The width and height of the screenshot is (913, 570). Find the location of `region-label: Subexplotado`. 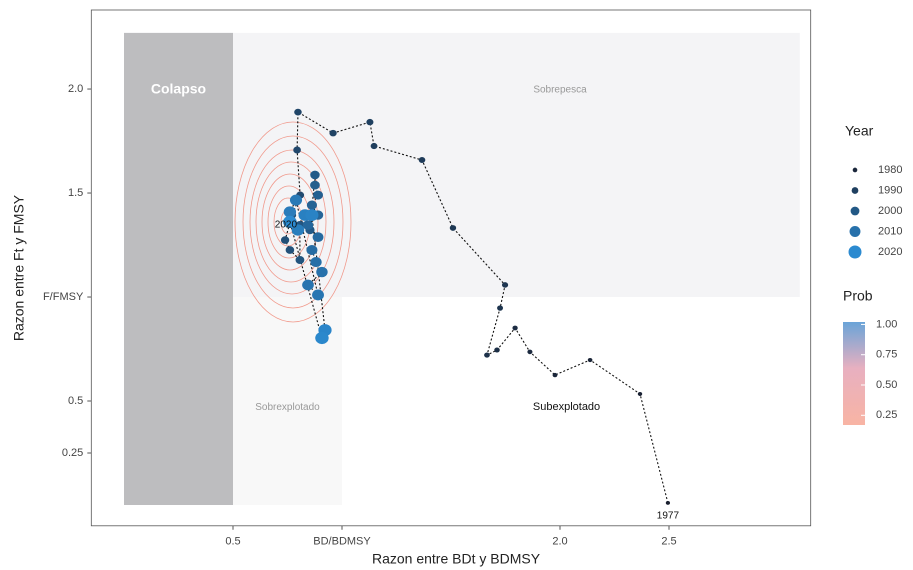

region-label: Subexplotado is located at coordinates (566, 407).